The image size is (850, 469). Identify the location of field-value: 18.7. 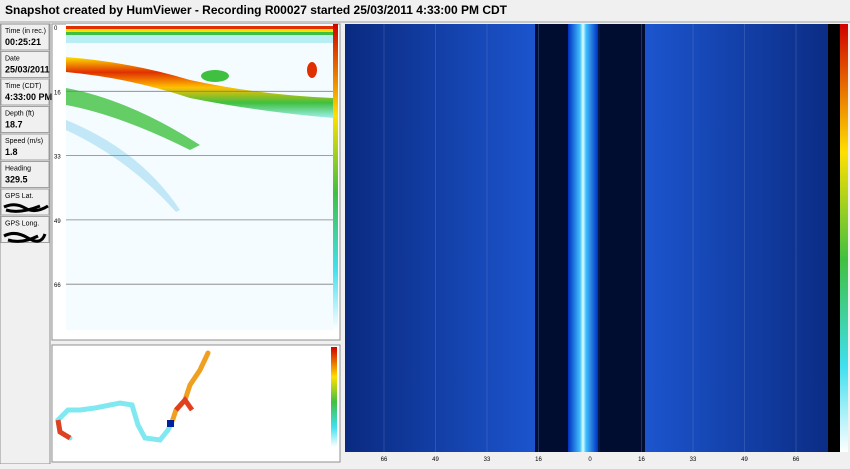
(14, 125).